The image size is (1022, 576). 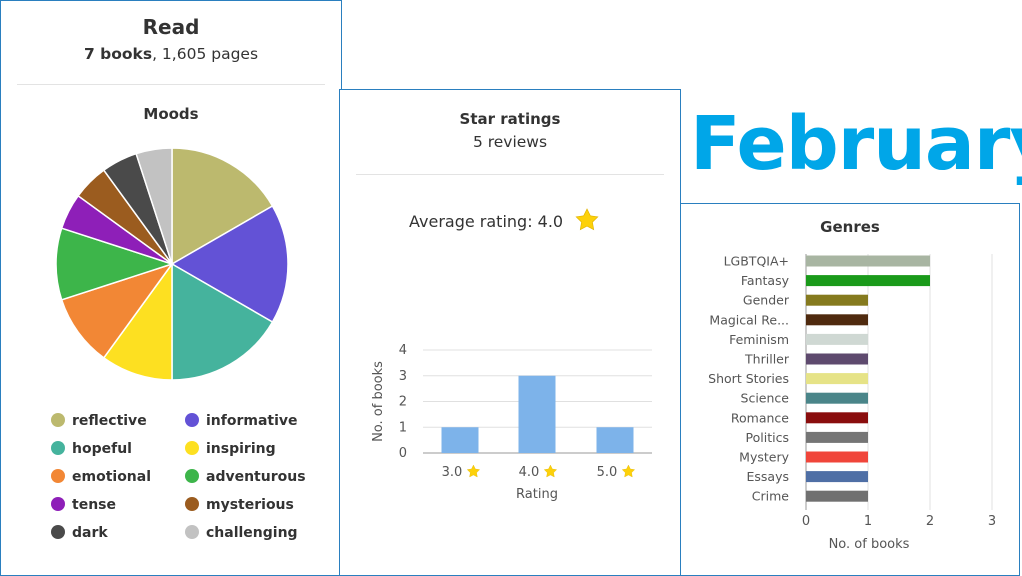 I want to click on x-tick-label: 3, so click(x=992, y=521).